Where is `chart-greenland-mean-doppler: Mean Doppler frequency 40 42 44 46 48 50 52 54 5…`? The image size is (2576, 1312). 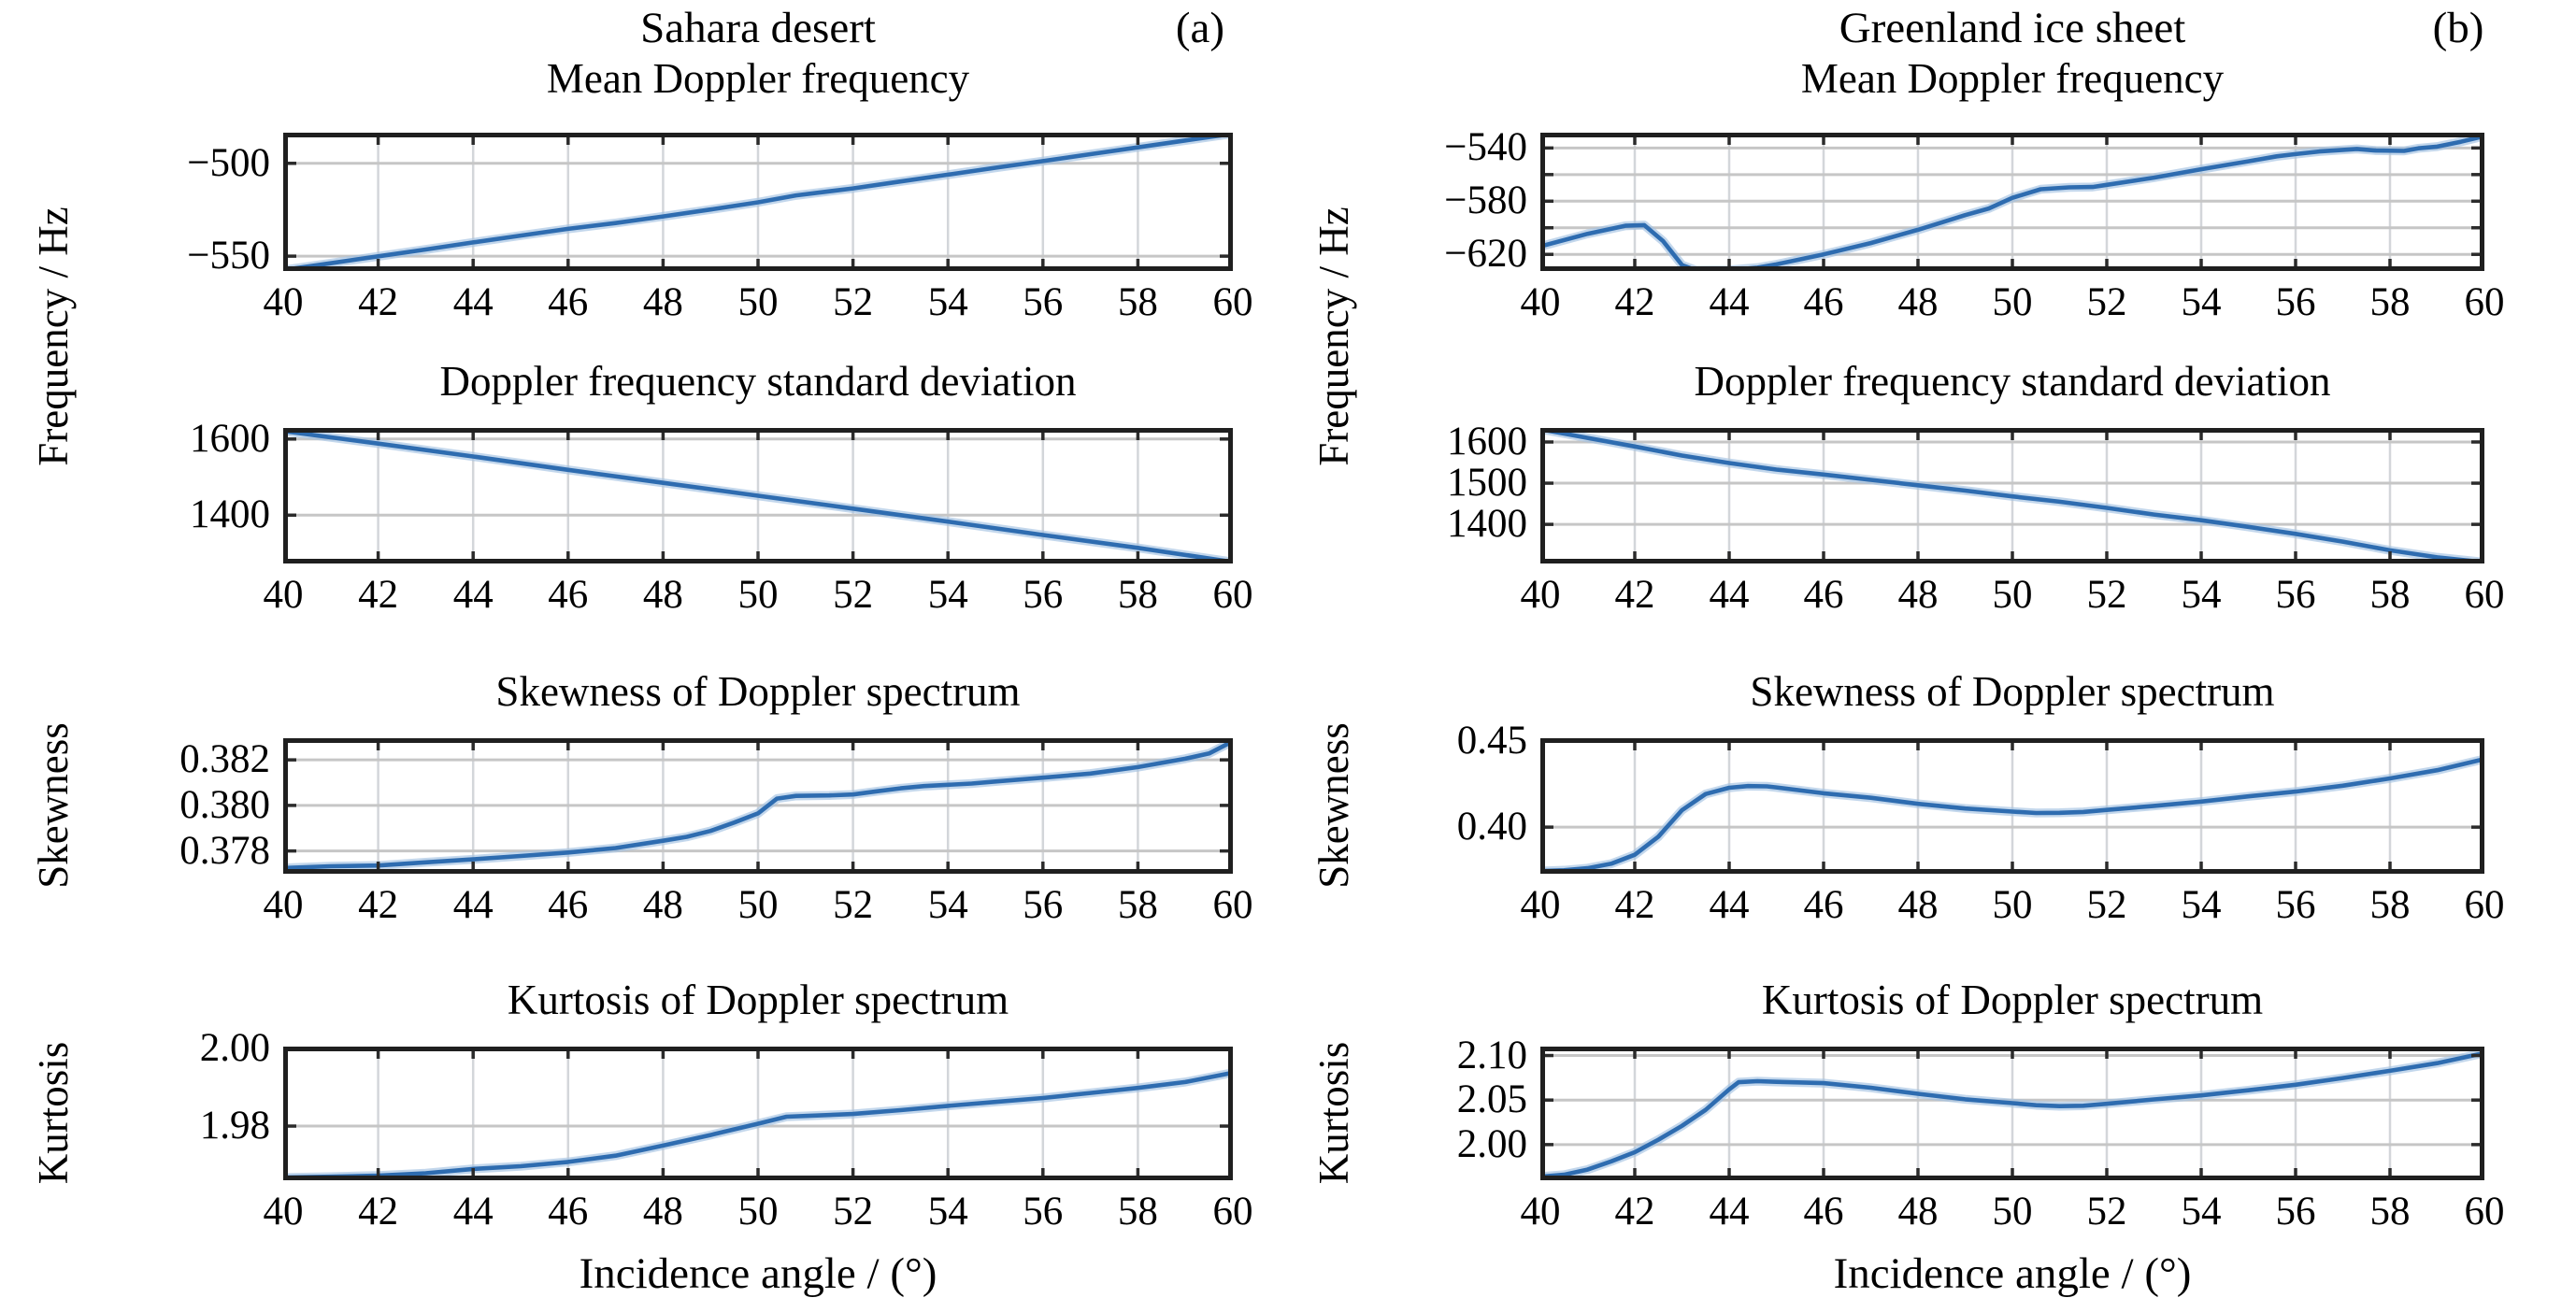 chart-greenland-mean-doppler: Mean Doppler frequency 40 42 44 46 48 50 52 54 5… is located at coordinates (1974, 189).